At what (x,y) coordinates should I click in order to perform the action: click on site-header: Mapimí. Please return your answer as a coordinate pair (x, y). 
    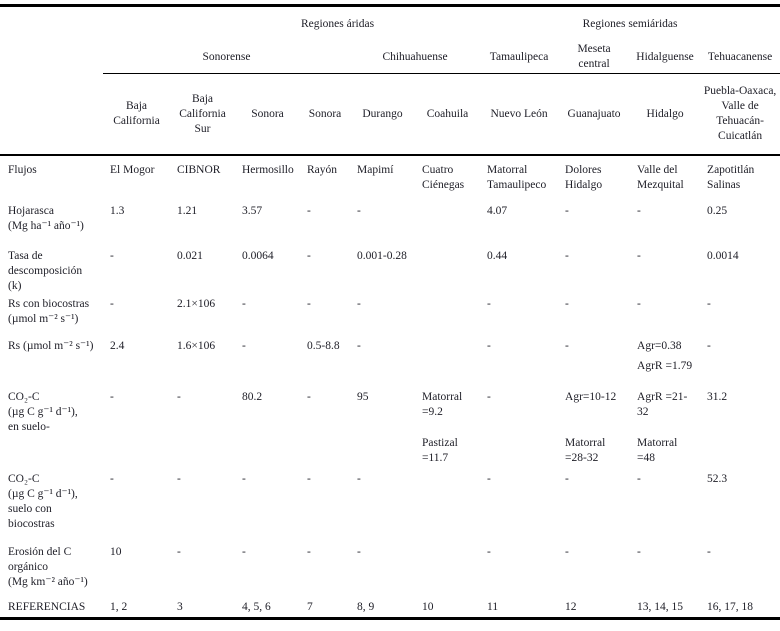
    Looking at the image, I should click on (375, 170).